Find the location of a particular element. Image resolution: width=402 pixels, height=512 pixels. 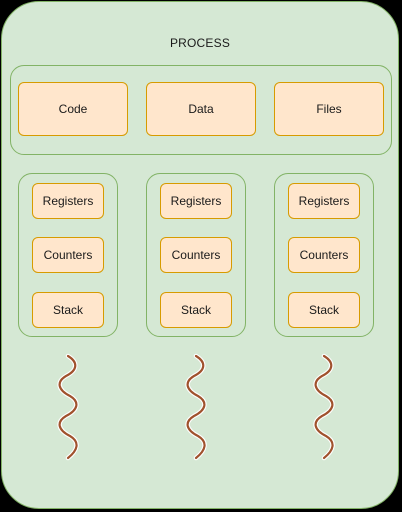

data-box: Data is located at coordinates (201, 109).